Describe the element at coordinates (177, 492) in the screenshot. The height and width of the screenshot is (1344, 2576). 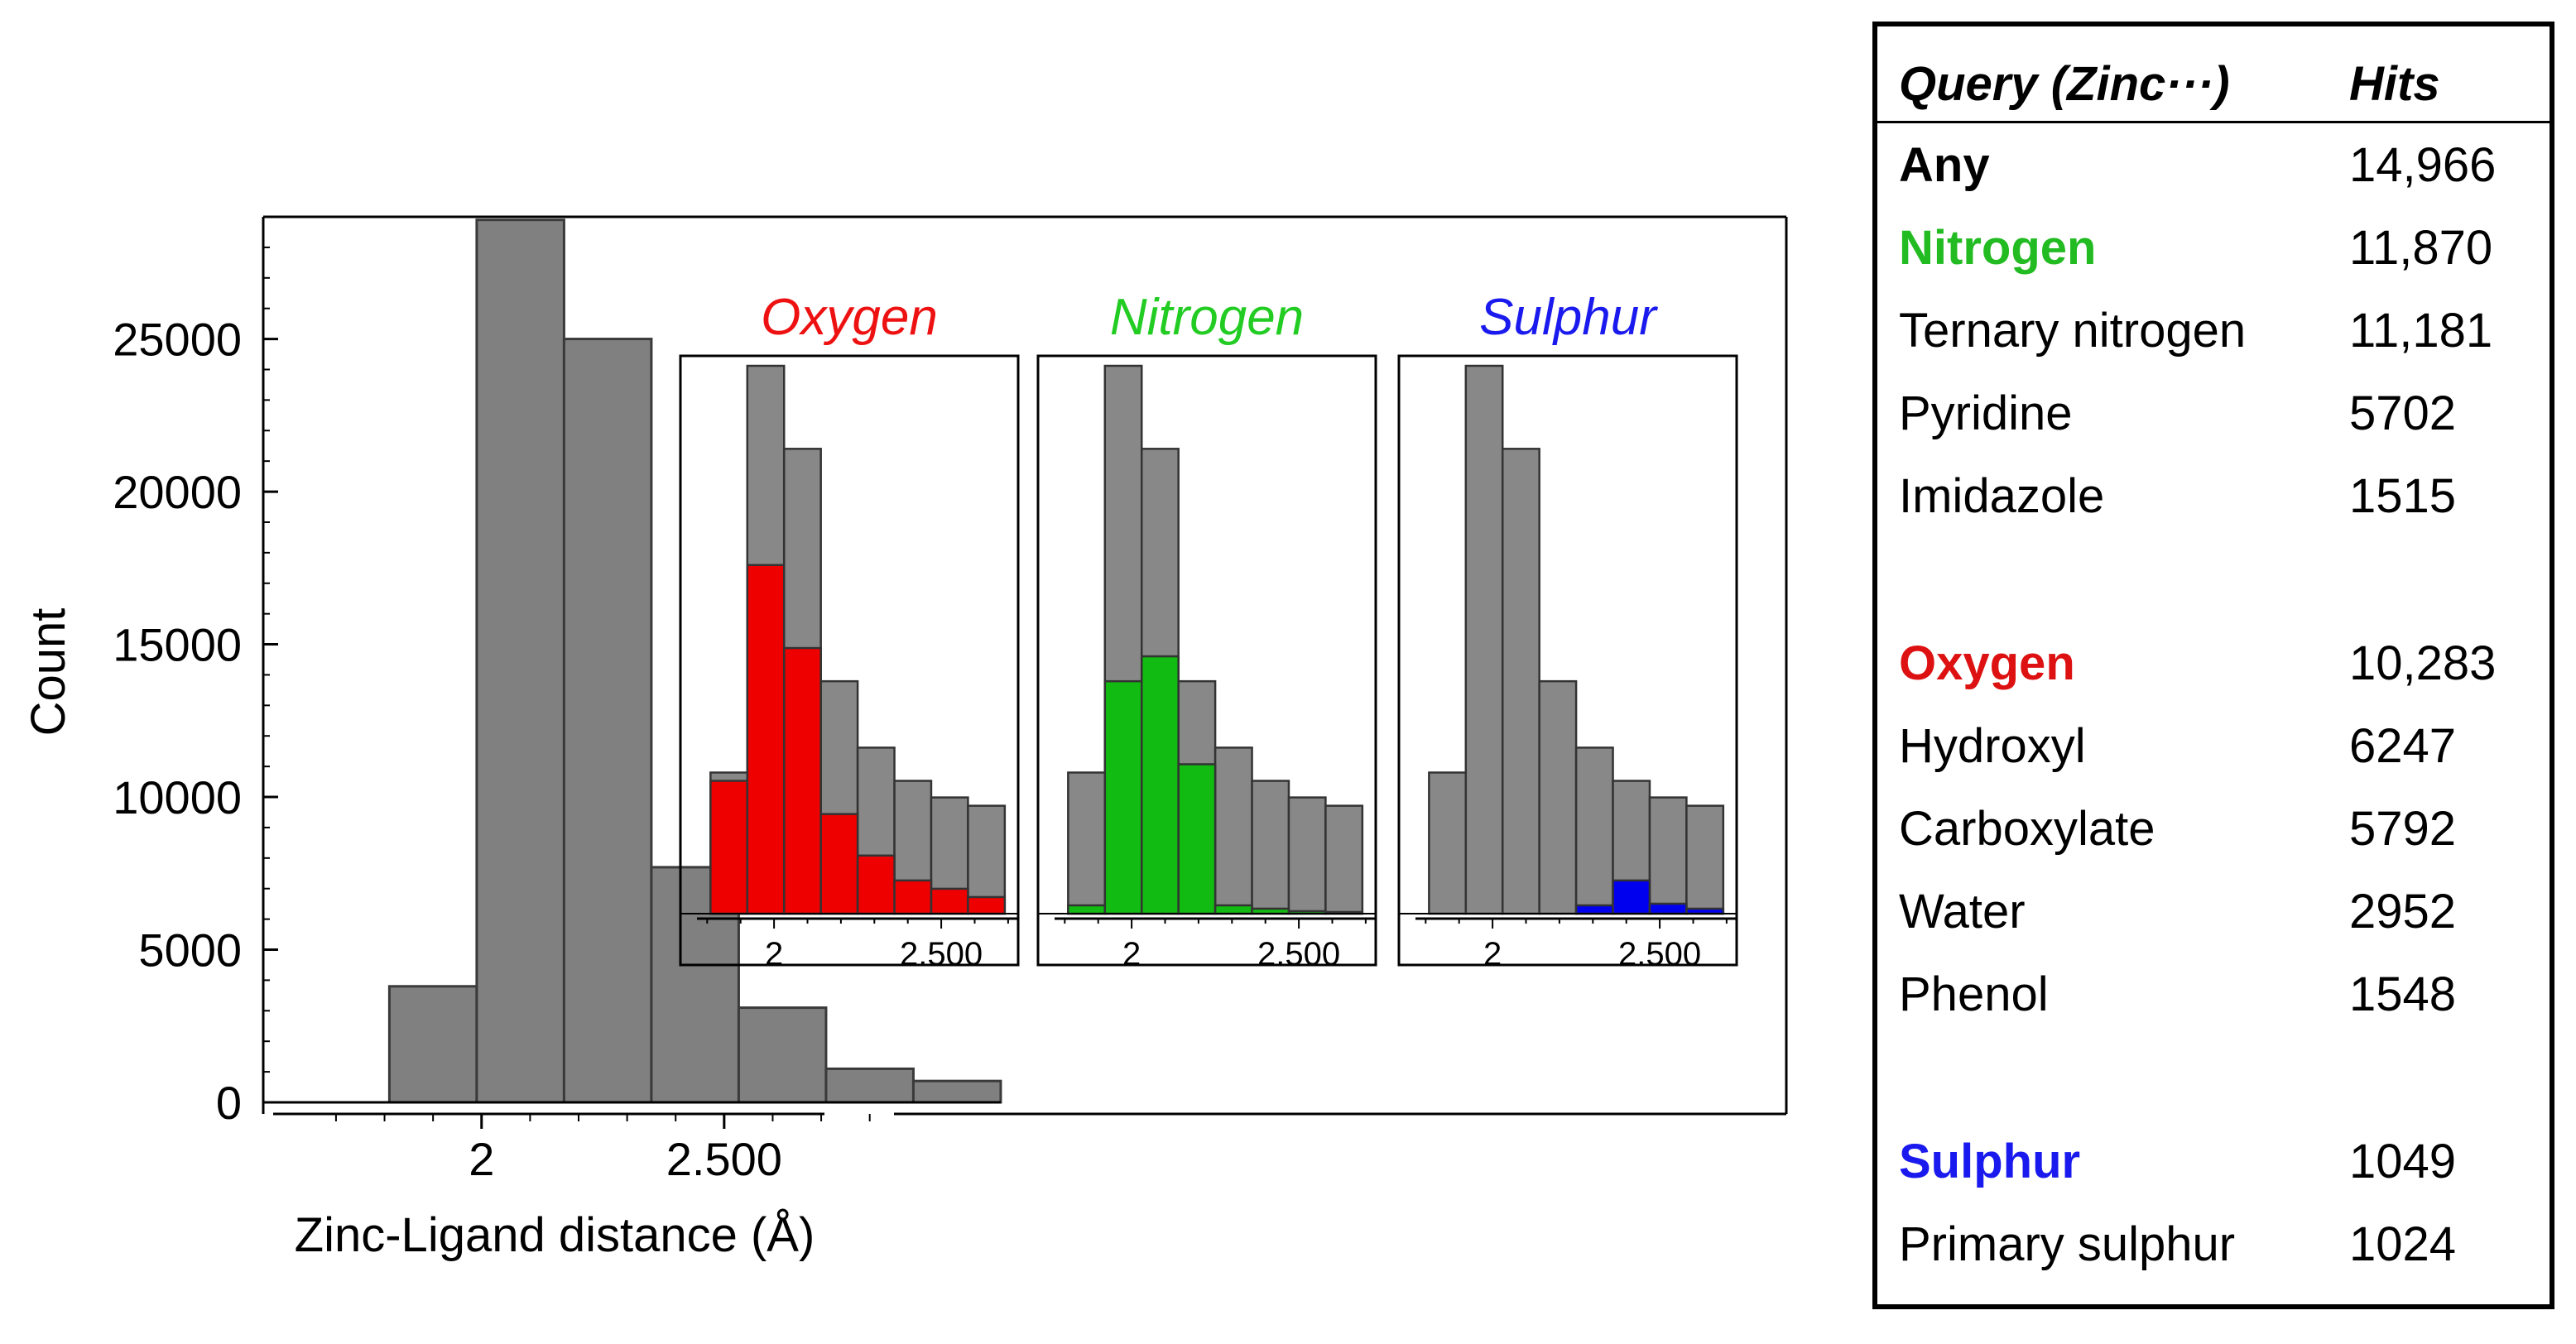
I see `main-y-tick-label: 20000` at that location.